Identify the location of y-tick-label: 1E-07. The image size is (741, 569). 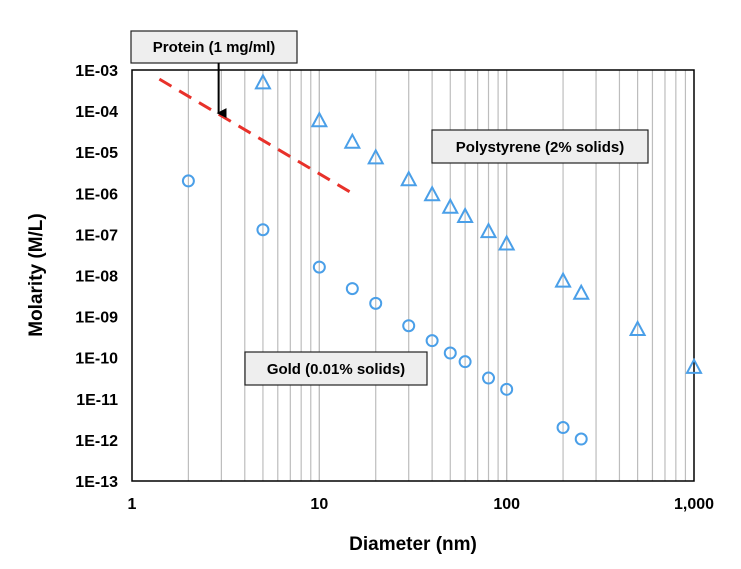
(96, 235).